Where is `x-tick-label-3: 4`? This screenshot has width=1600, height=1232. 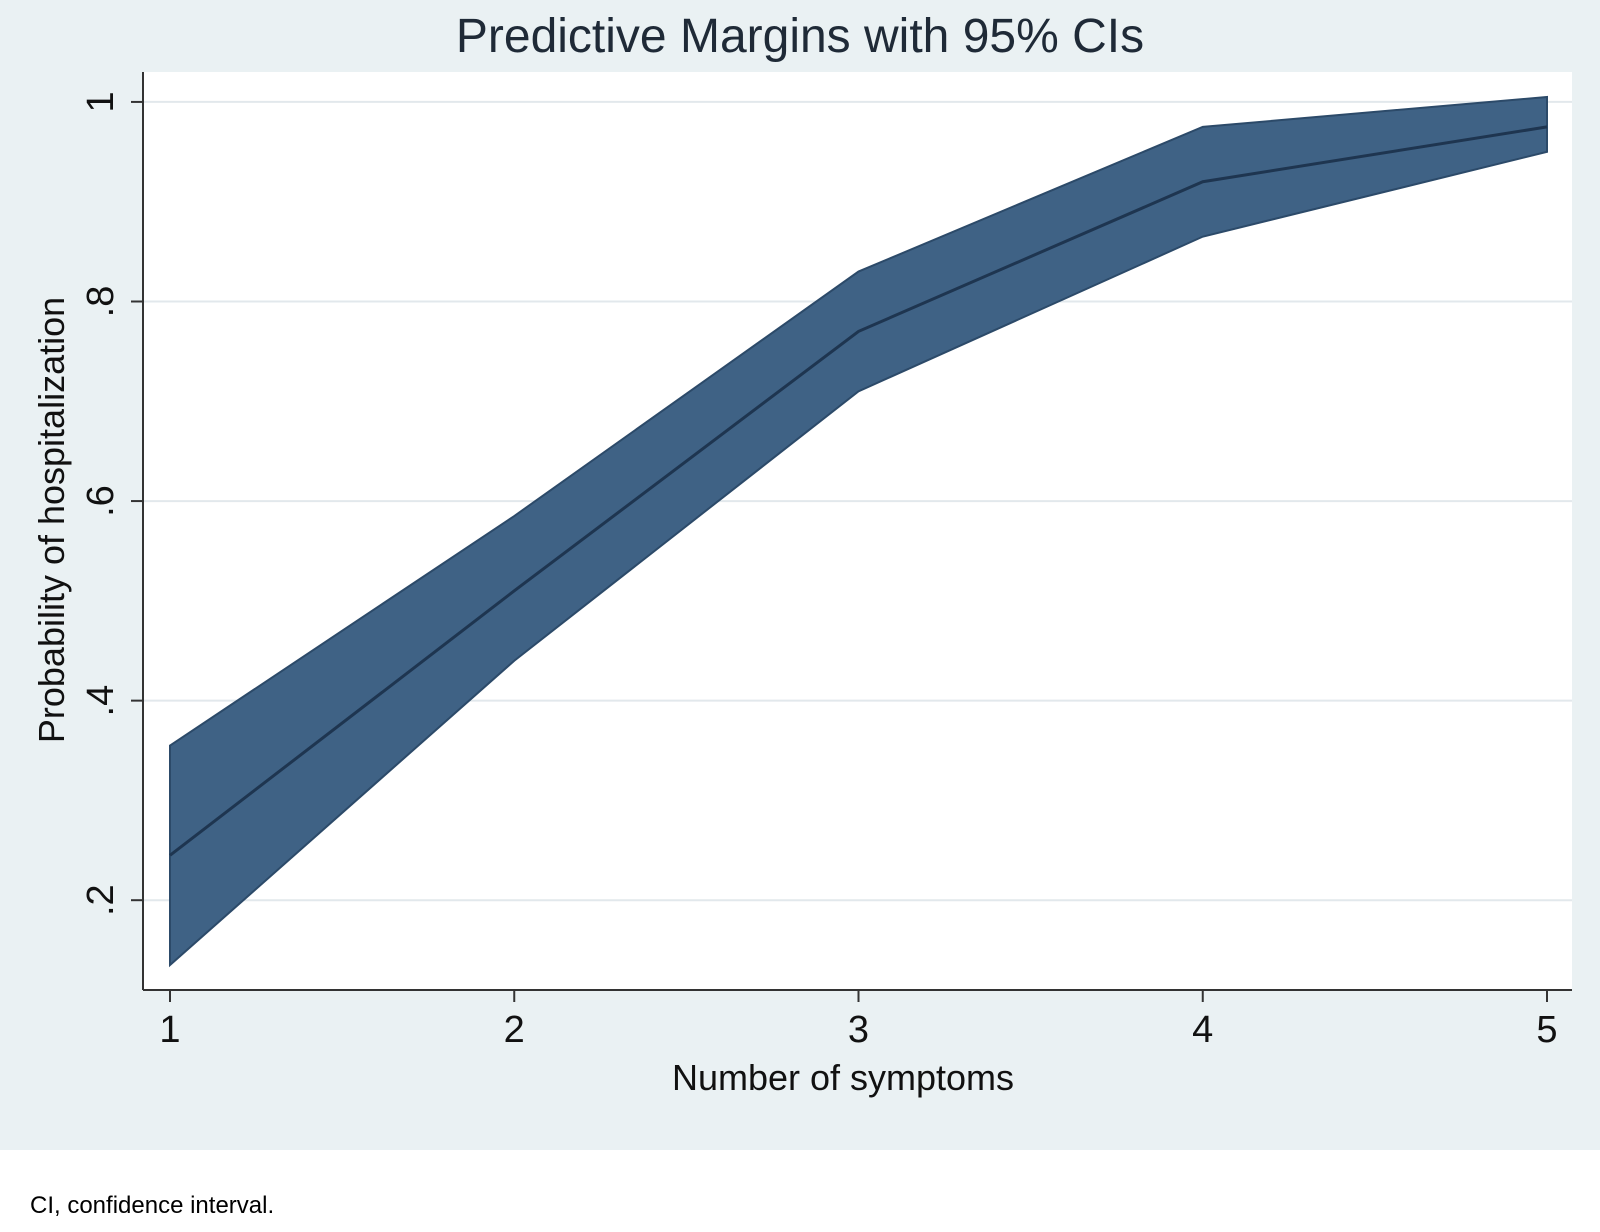 x-tick-label-3: 4 is located at coordinates (1202, 1030).